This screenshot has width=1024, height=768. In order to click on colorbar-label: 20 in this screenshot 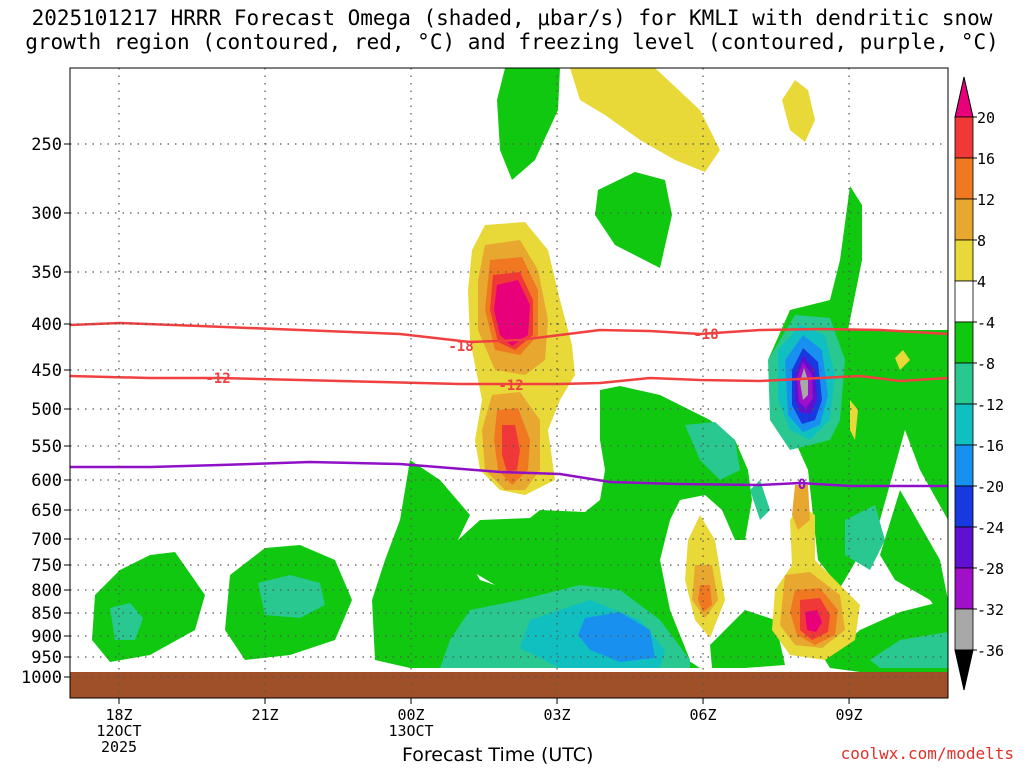, I will do `click(986, 118)`.